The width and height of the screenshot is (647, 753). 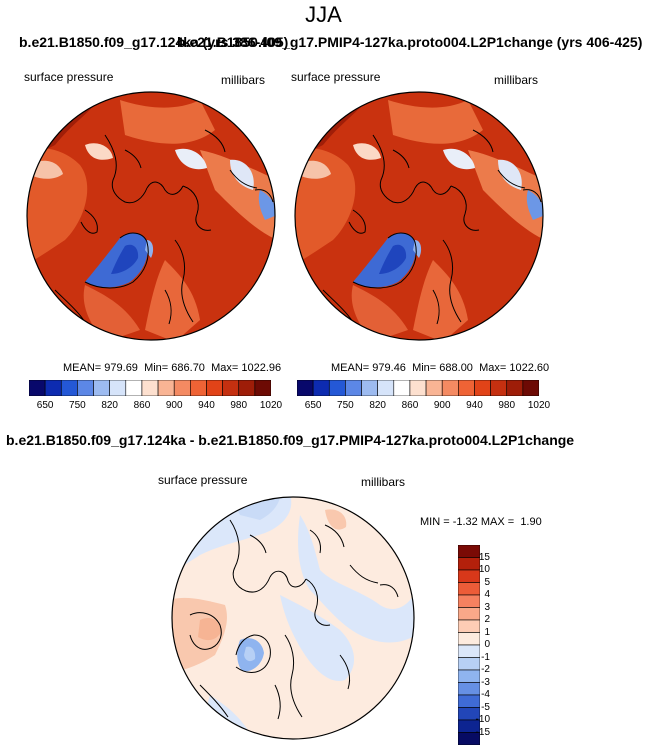 What do you see at coordinates (239, 405) in the screenshot?
I see `left-colorbar-label: 980` at bounding box center [239, 405].